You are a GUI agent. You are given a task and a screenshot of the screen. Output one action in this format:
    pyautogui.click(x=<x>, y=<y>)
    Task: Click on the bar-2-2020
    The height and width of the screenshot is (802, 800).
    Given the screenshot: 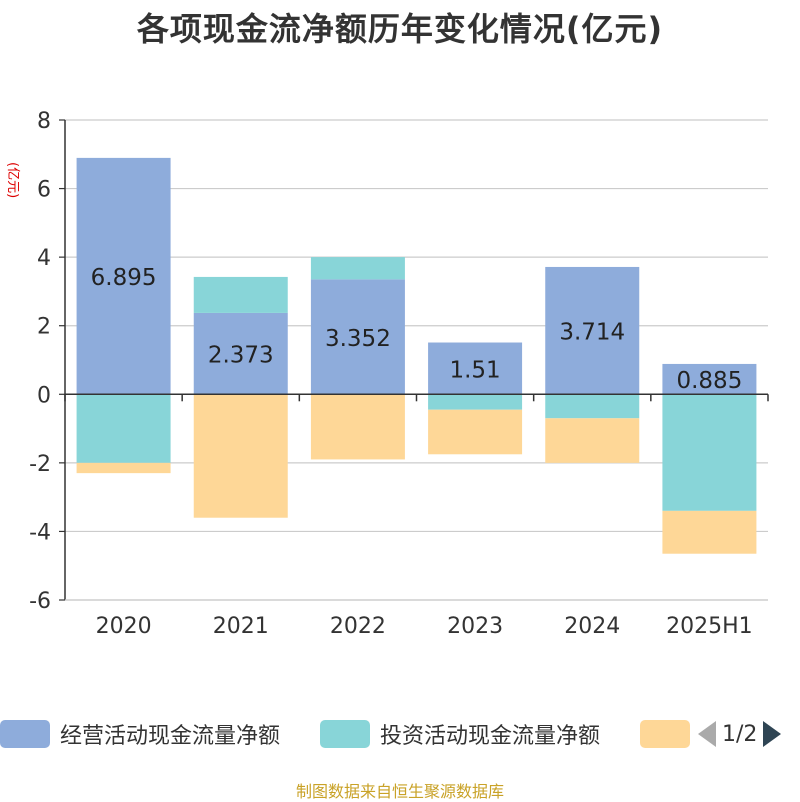 What is the action you would take?
    pyautogui.click(x=123, y=468)
    